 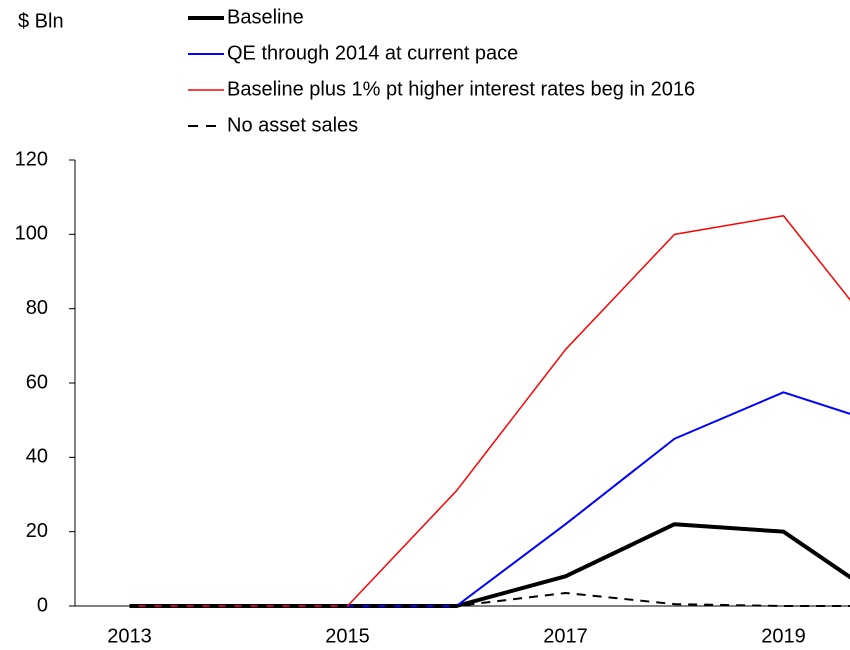 I want to click on legend-label: QE through 2014 at current pace, so click(x=372, y=53).